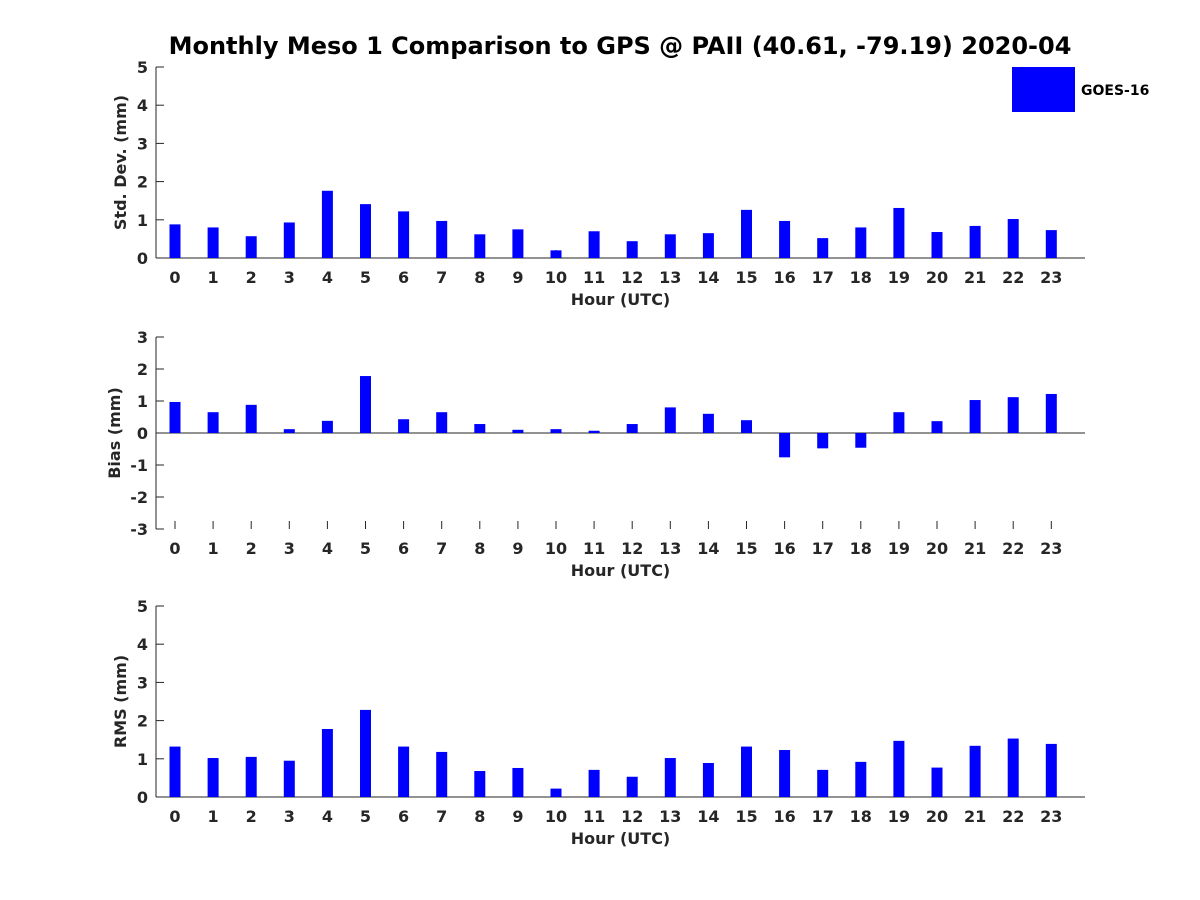 The height and width of the screenshot is (900, 1200). I want to click on bias-x-tick-label: 18, so click(861, 548).